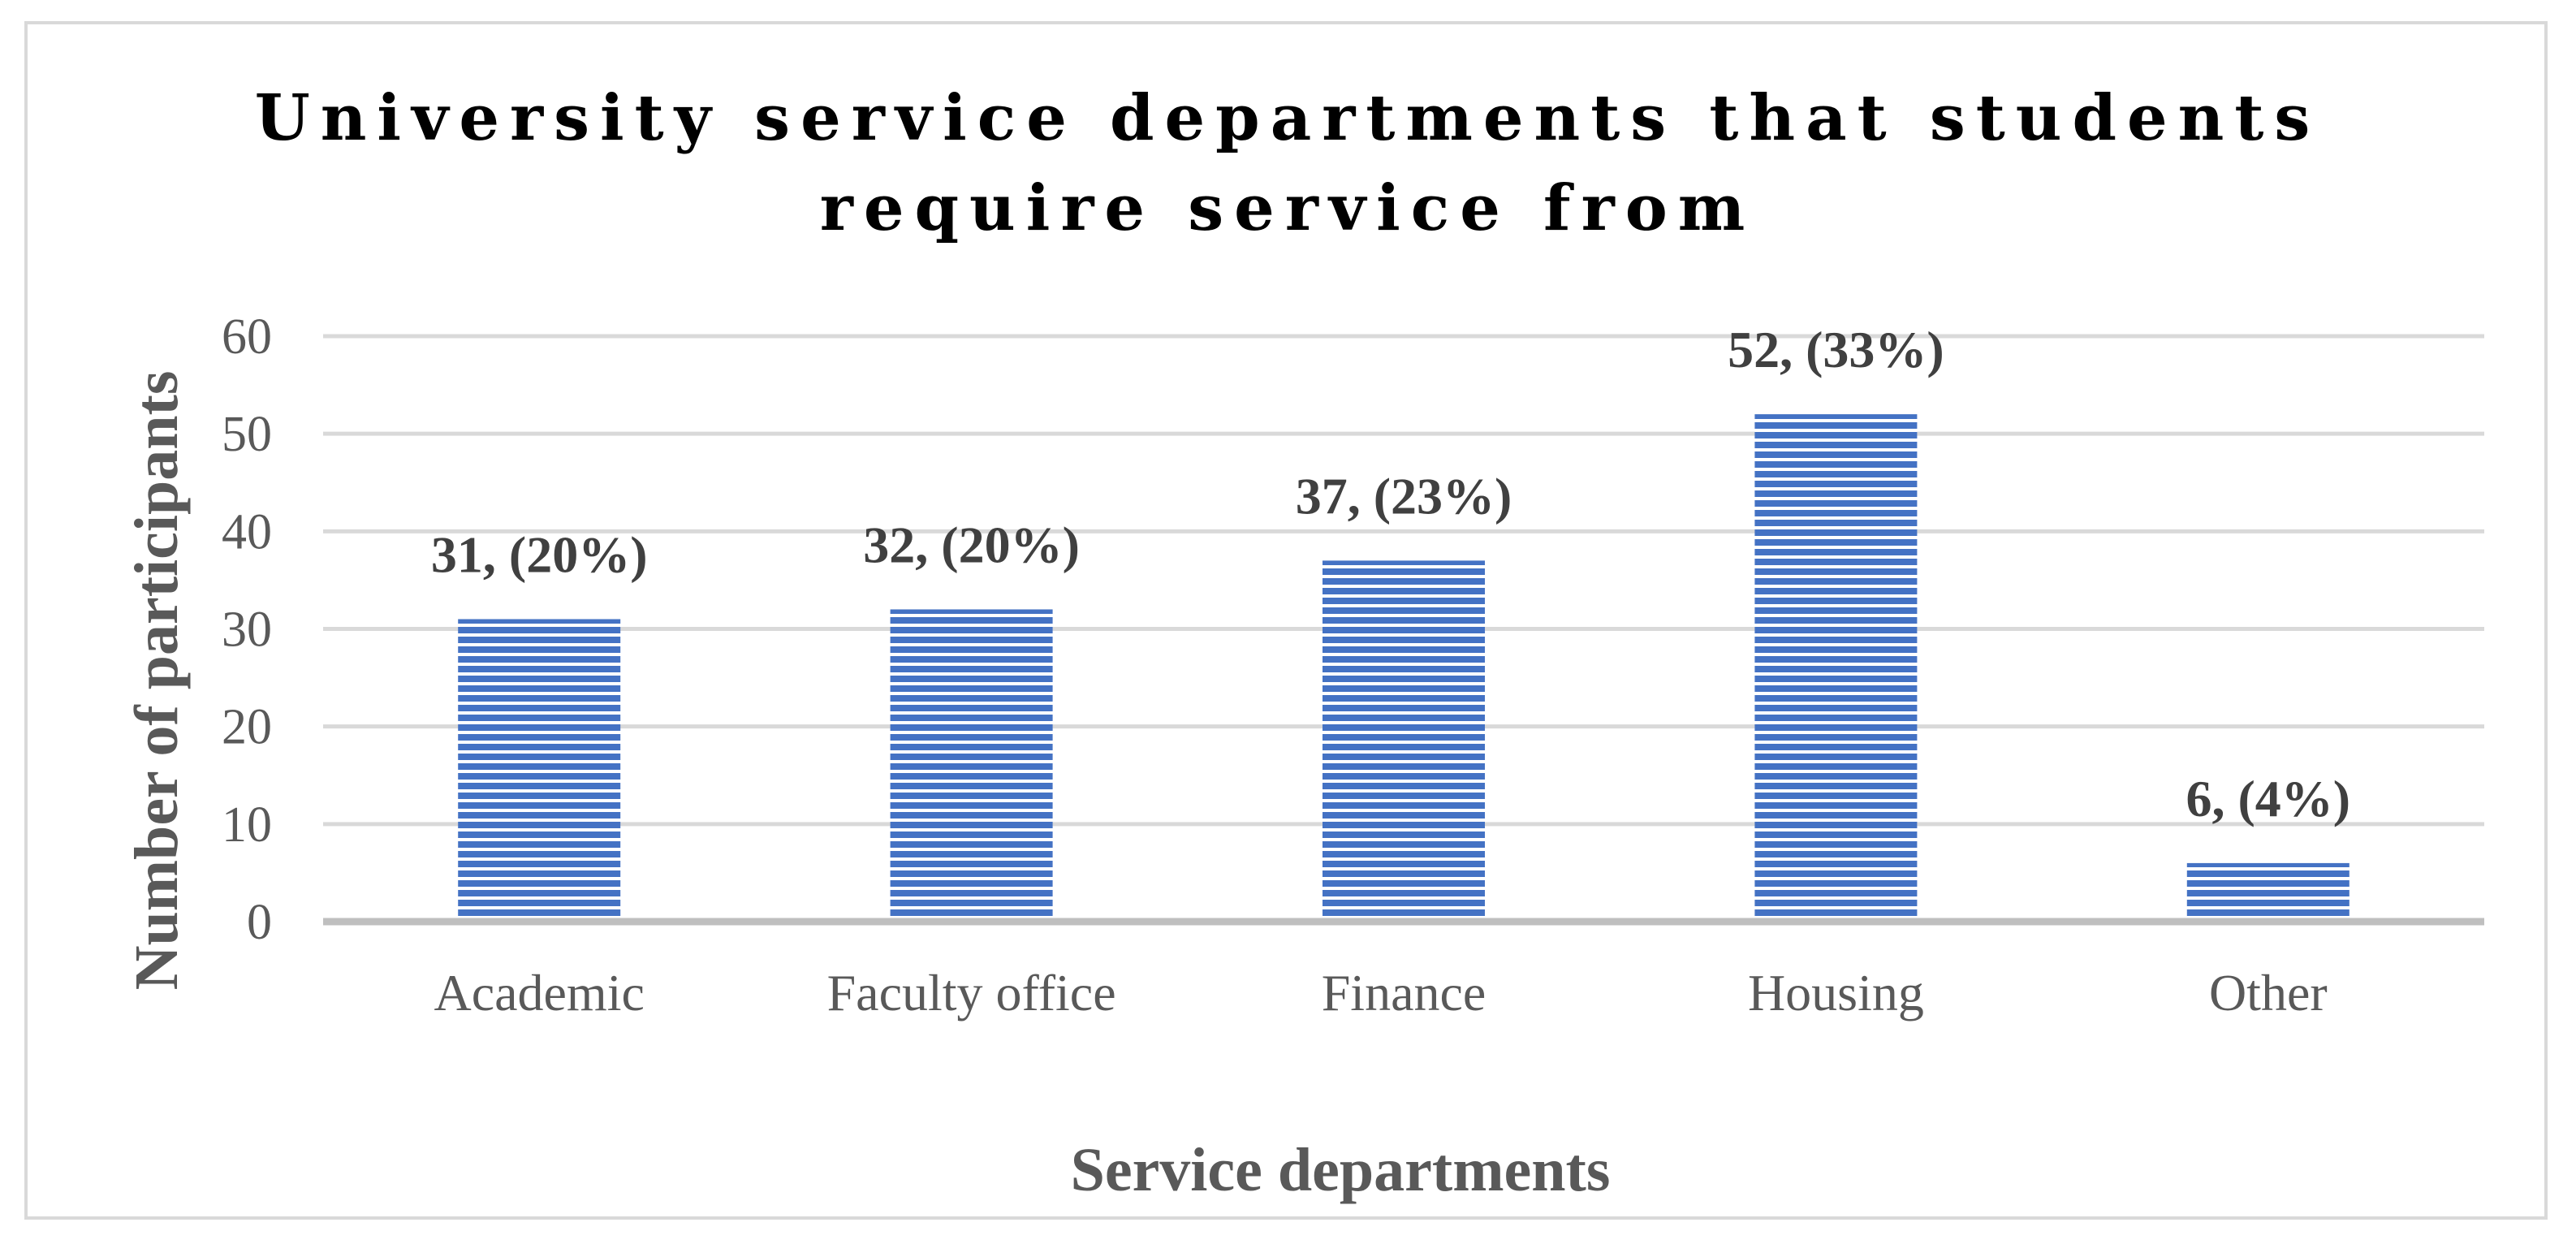 The image size is (2576, 1244). Describe the element at coordinates (247, 727) in the screenshot. I see `y-tick-label: 20` at that location.